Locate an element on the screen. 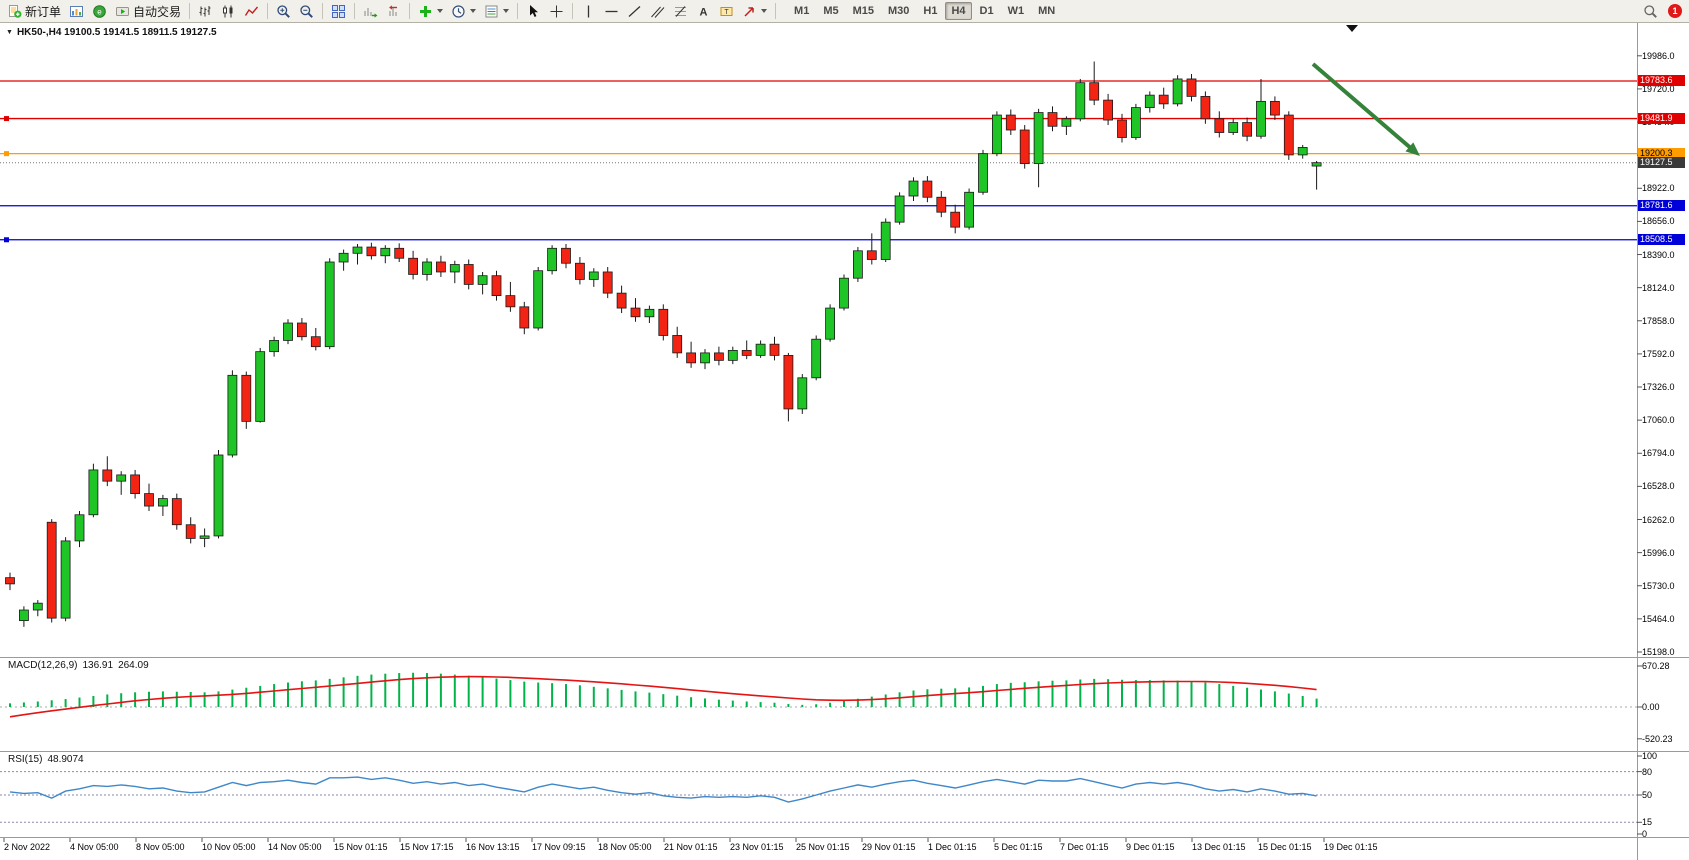 This screenshot has width=1689, height=860. timeframe-W1-button: W1 is located at coordinates (1016, 11).